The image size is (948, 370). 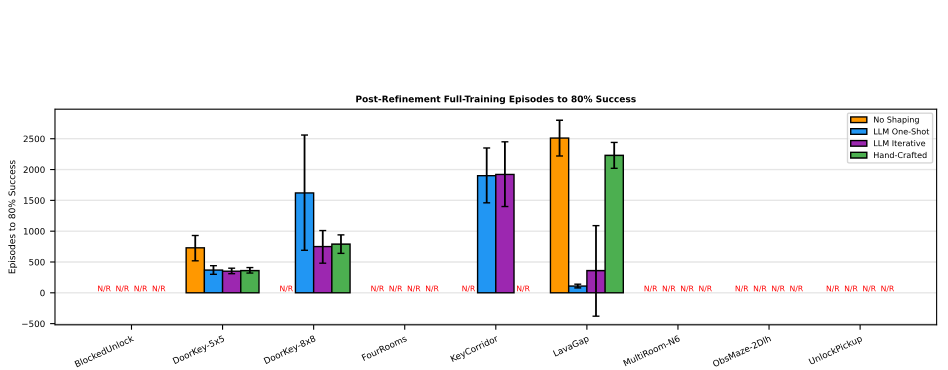 What do you see at coordinates (902, 131) in the screenshot?
I see `legend-label: LLM One-Shot` at bounding box center [902, 131].